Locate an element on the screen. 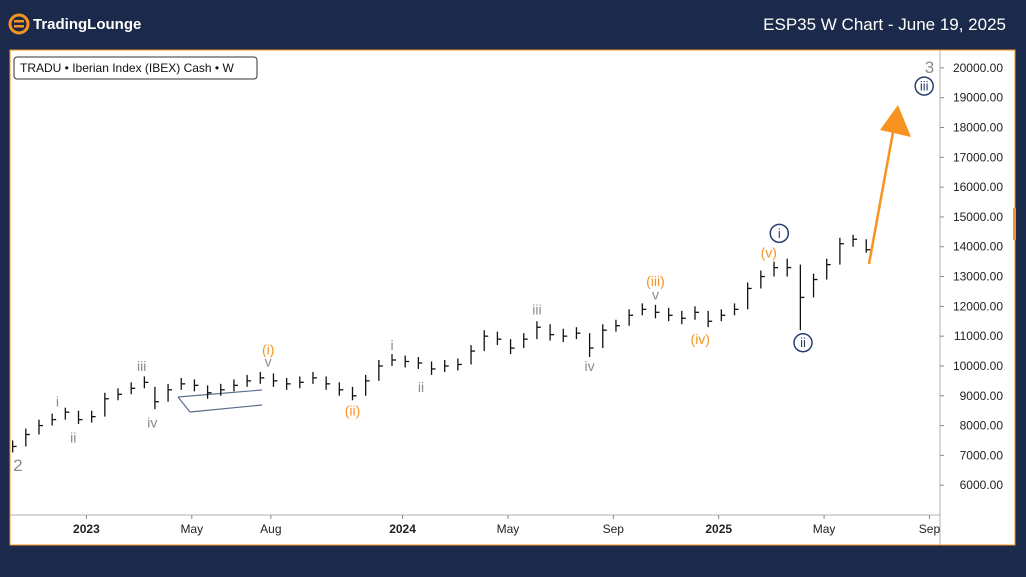 Image resolution: width=1026 pixels, height=577 pixels. logo-icon is located at coordinates (19, 24).